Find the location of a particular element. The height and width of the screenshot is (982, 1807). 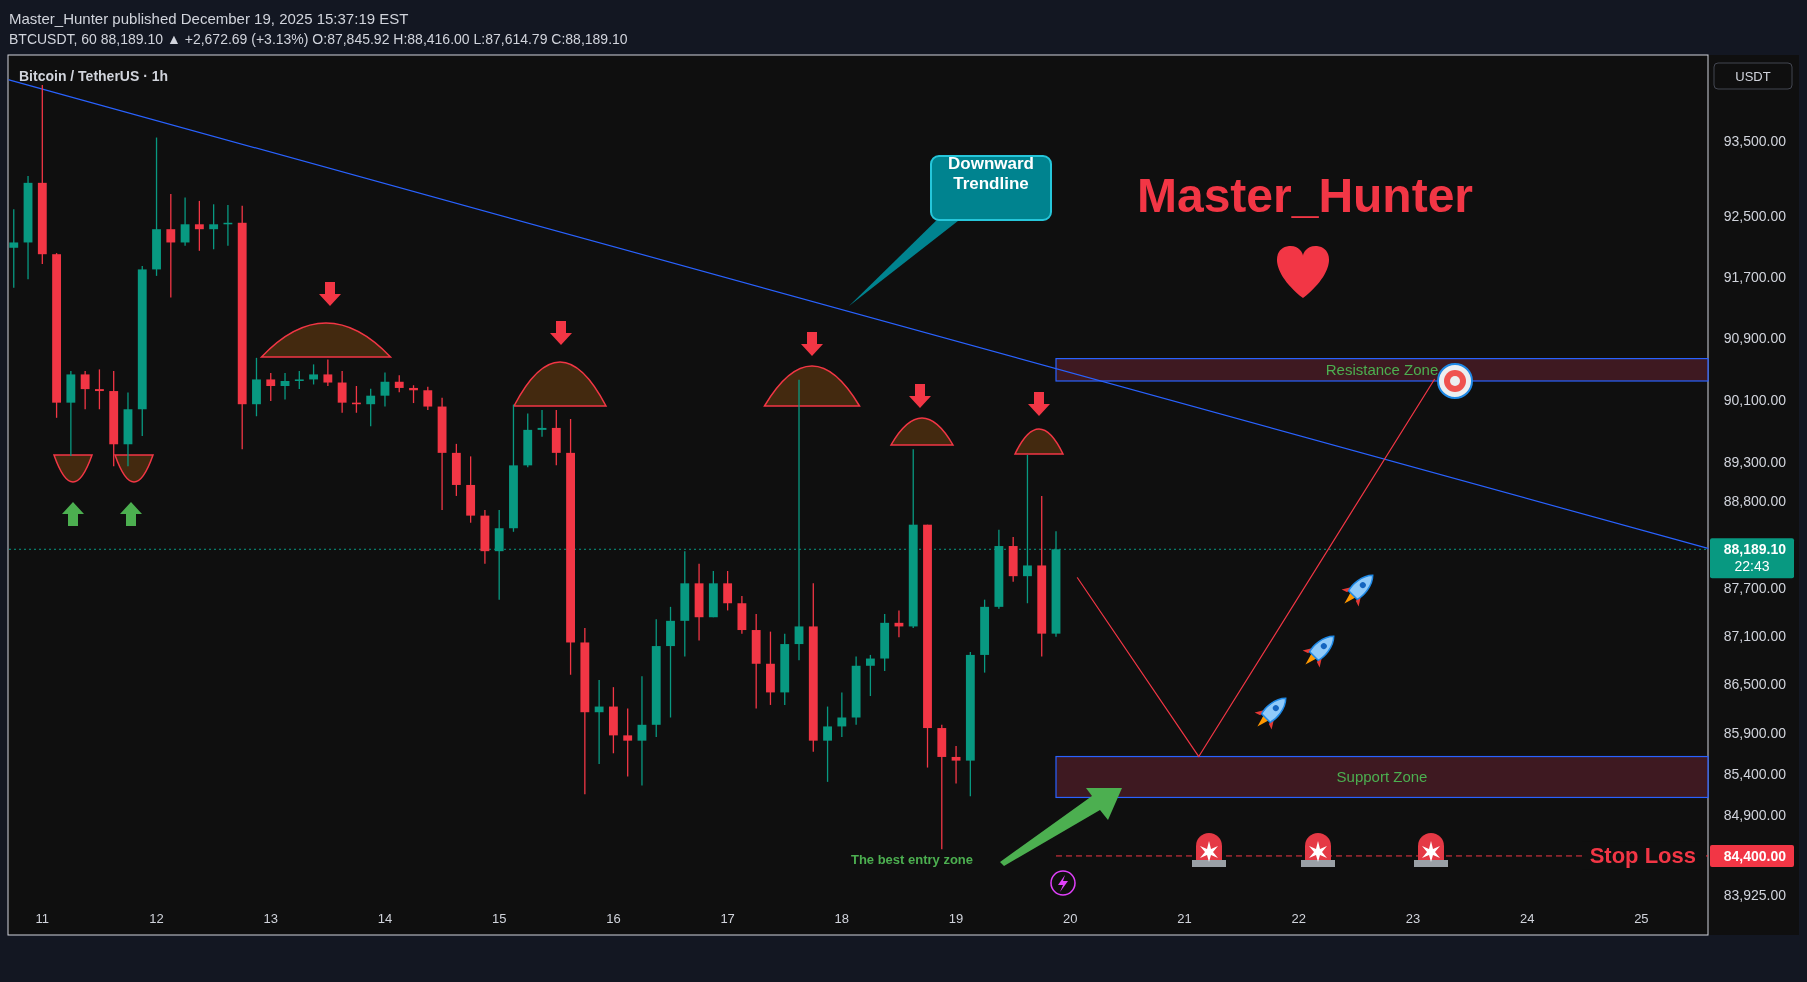

annotation: Master_Hunter is located at coordinates (1305, 195).